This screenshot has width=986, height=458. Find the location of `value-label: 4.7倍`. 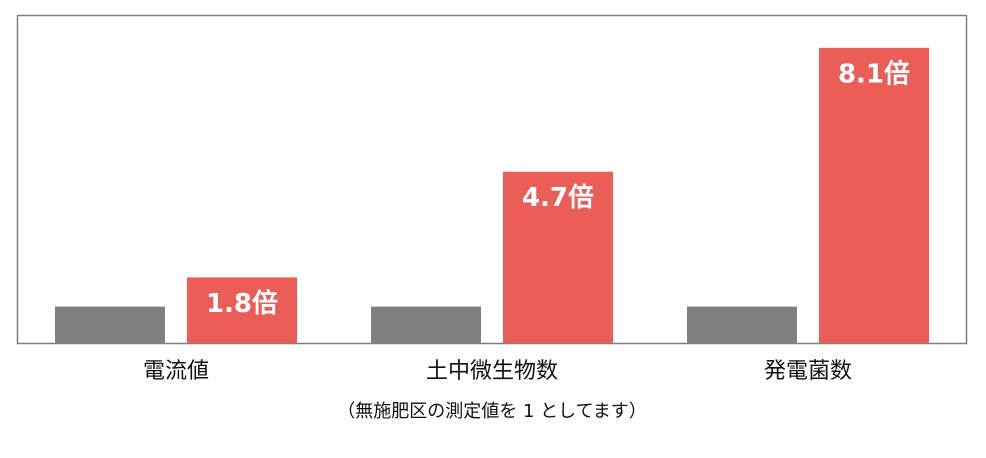

value-label: 4.7倍 is located at coordinates (558, 197).